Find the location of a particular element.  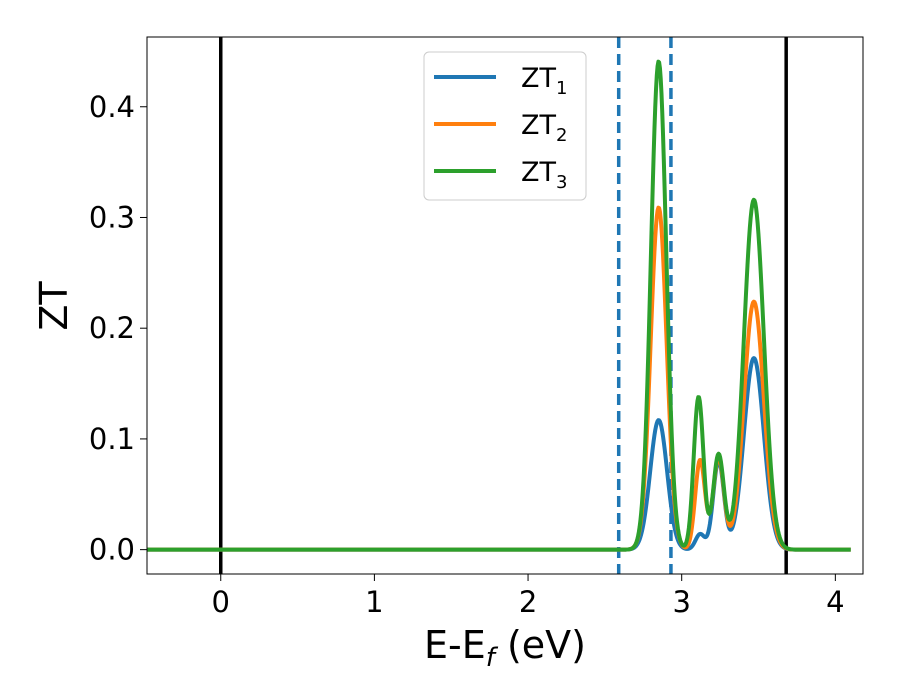

x-tick-label: 0 is located at coordinates (221, 602).